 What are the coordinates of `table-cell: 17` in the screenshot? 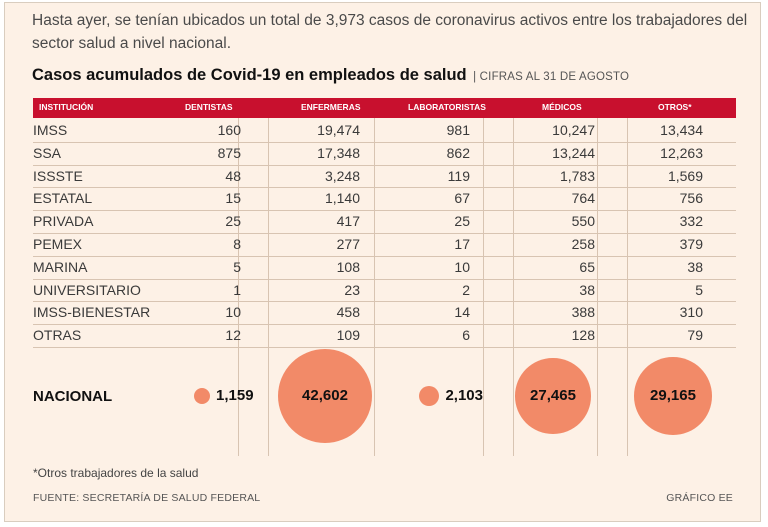 It's located at (462, 244).